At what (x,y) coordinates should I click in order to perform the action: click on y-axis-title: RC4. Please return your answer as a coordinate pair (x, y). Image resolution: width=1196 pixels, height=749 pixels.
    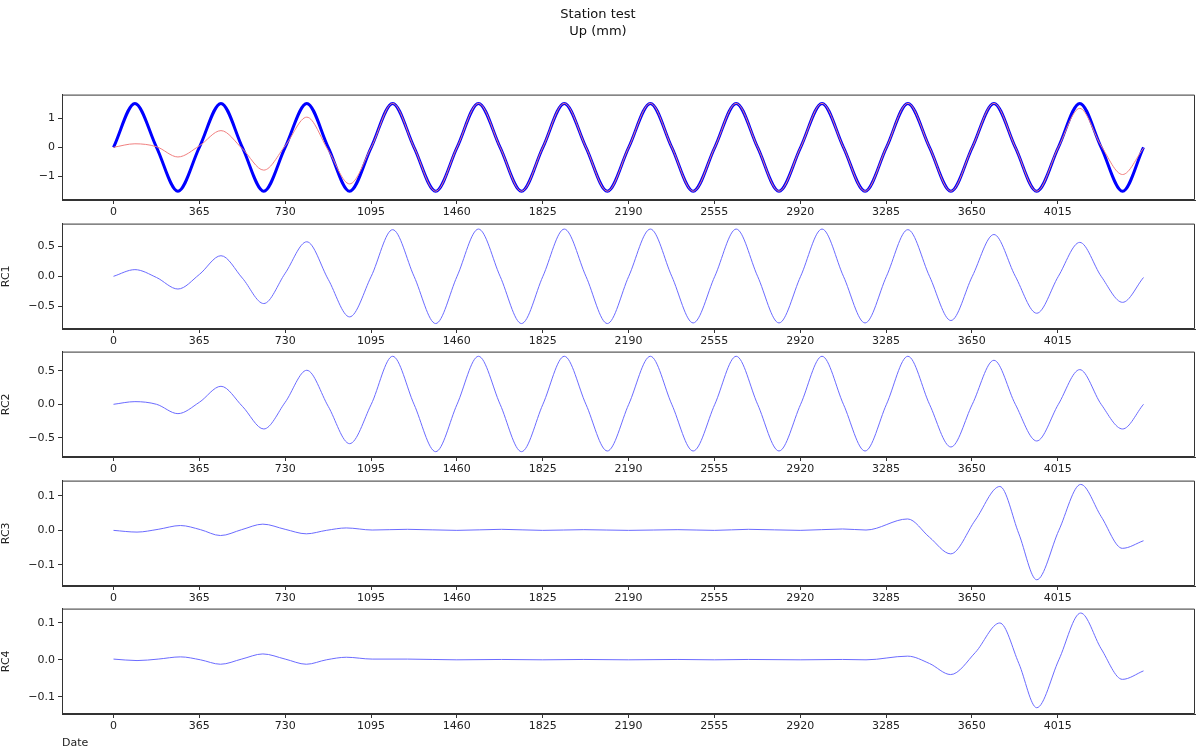
    Looking at the image, I should click on (6, 661).